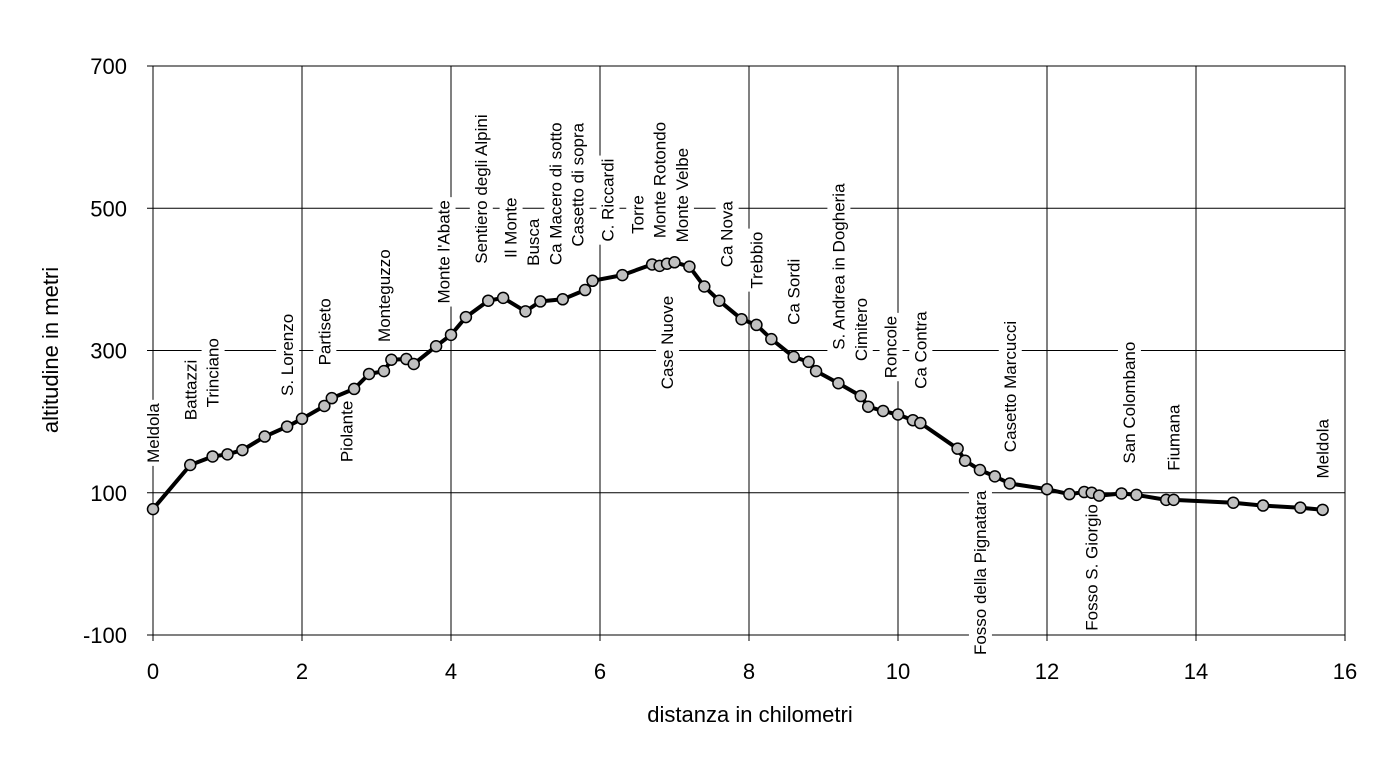 This screenshot has height=762, width=1385. I want to click on x-tick-label: 0, so click(153, 671).